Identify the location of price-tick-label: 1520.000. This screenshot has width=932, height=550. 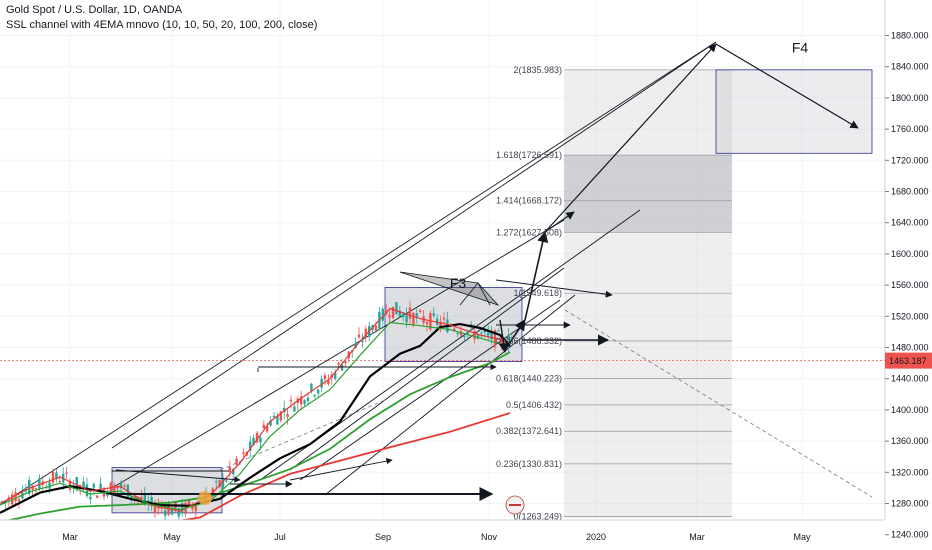
(910, 316).